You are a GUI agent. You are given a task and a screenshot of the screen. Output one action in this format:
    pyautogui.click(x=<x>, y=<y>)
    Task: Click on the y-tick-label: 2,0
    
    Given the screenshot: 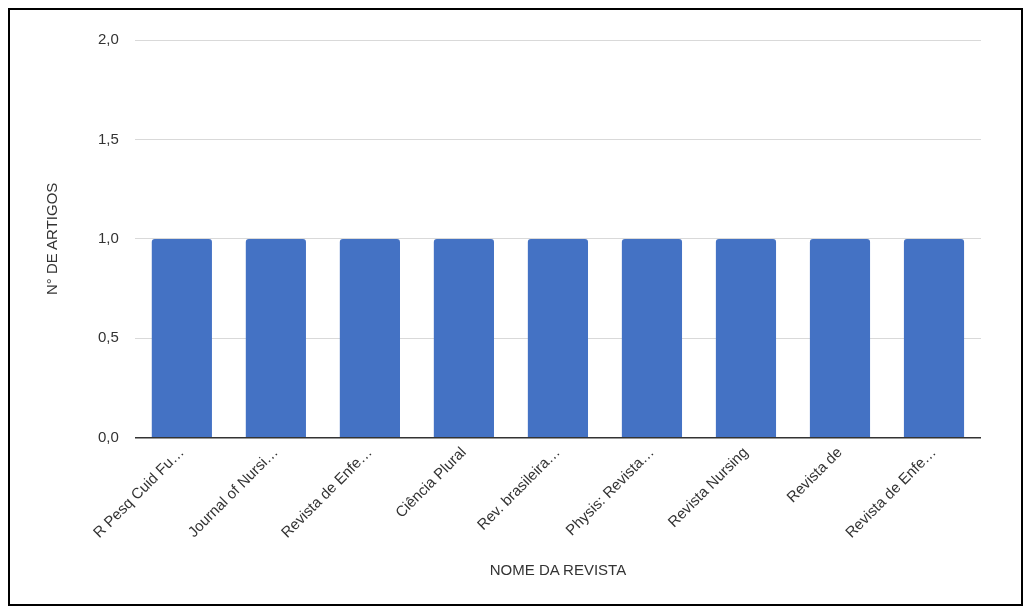 What is the action you would take?
    pyautogui.click(x=108, y=39)
    